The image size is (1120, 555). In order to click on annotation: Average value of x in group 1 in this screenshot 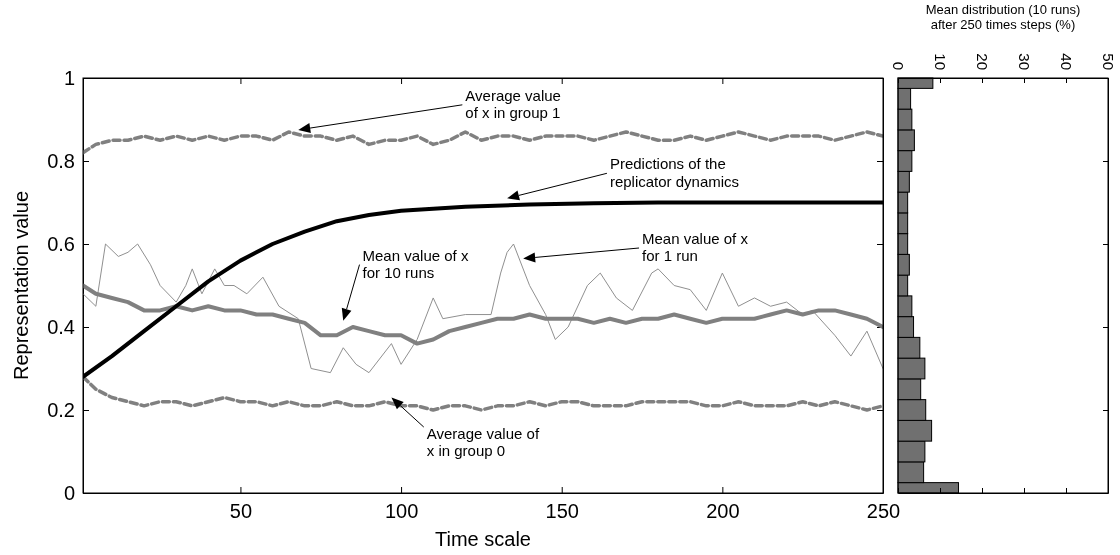, I will do `click(513, 104)`.